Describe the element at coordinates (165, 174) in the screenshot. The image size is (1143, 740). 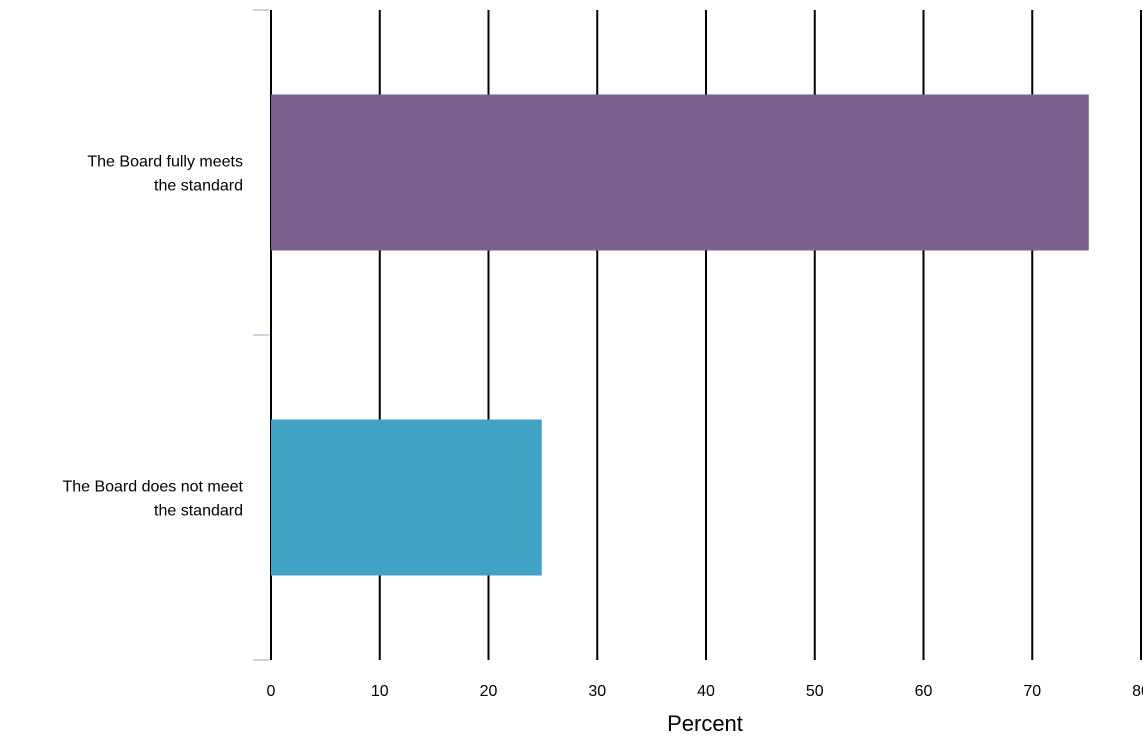
I see `category-label: The Board fully meets the standard` at that location.